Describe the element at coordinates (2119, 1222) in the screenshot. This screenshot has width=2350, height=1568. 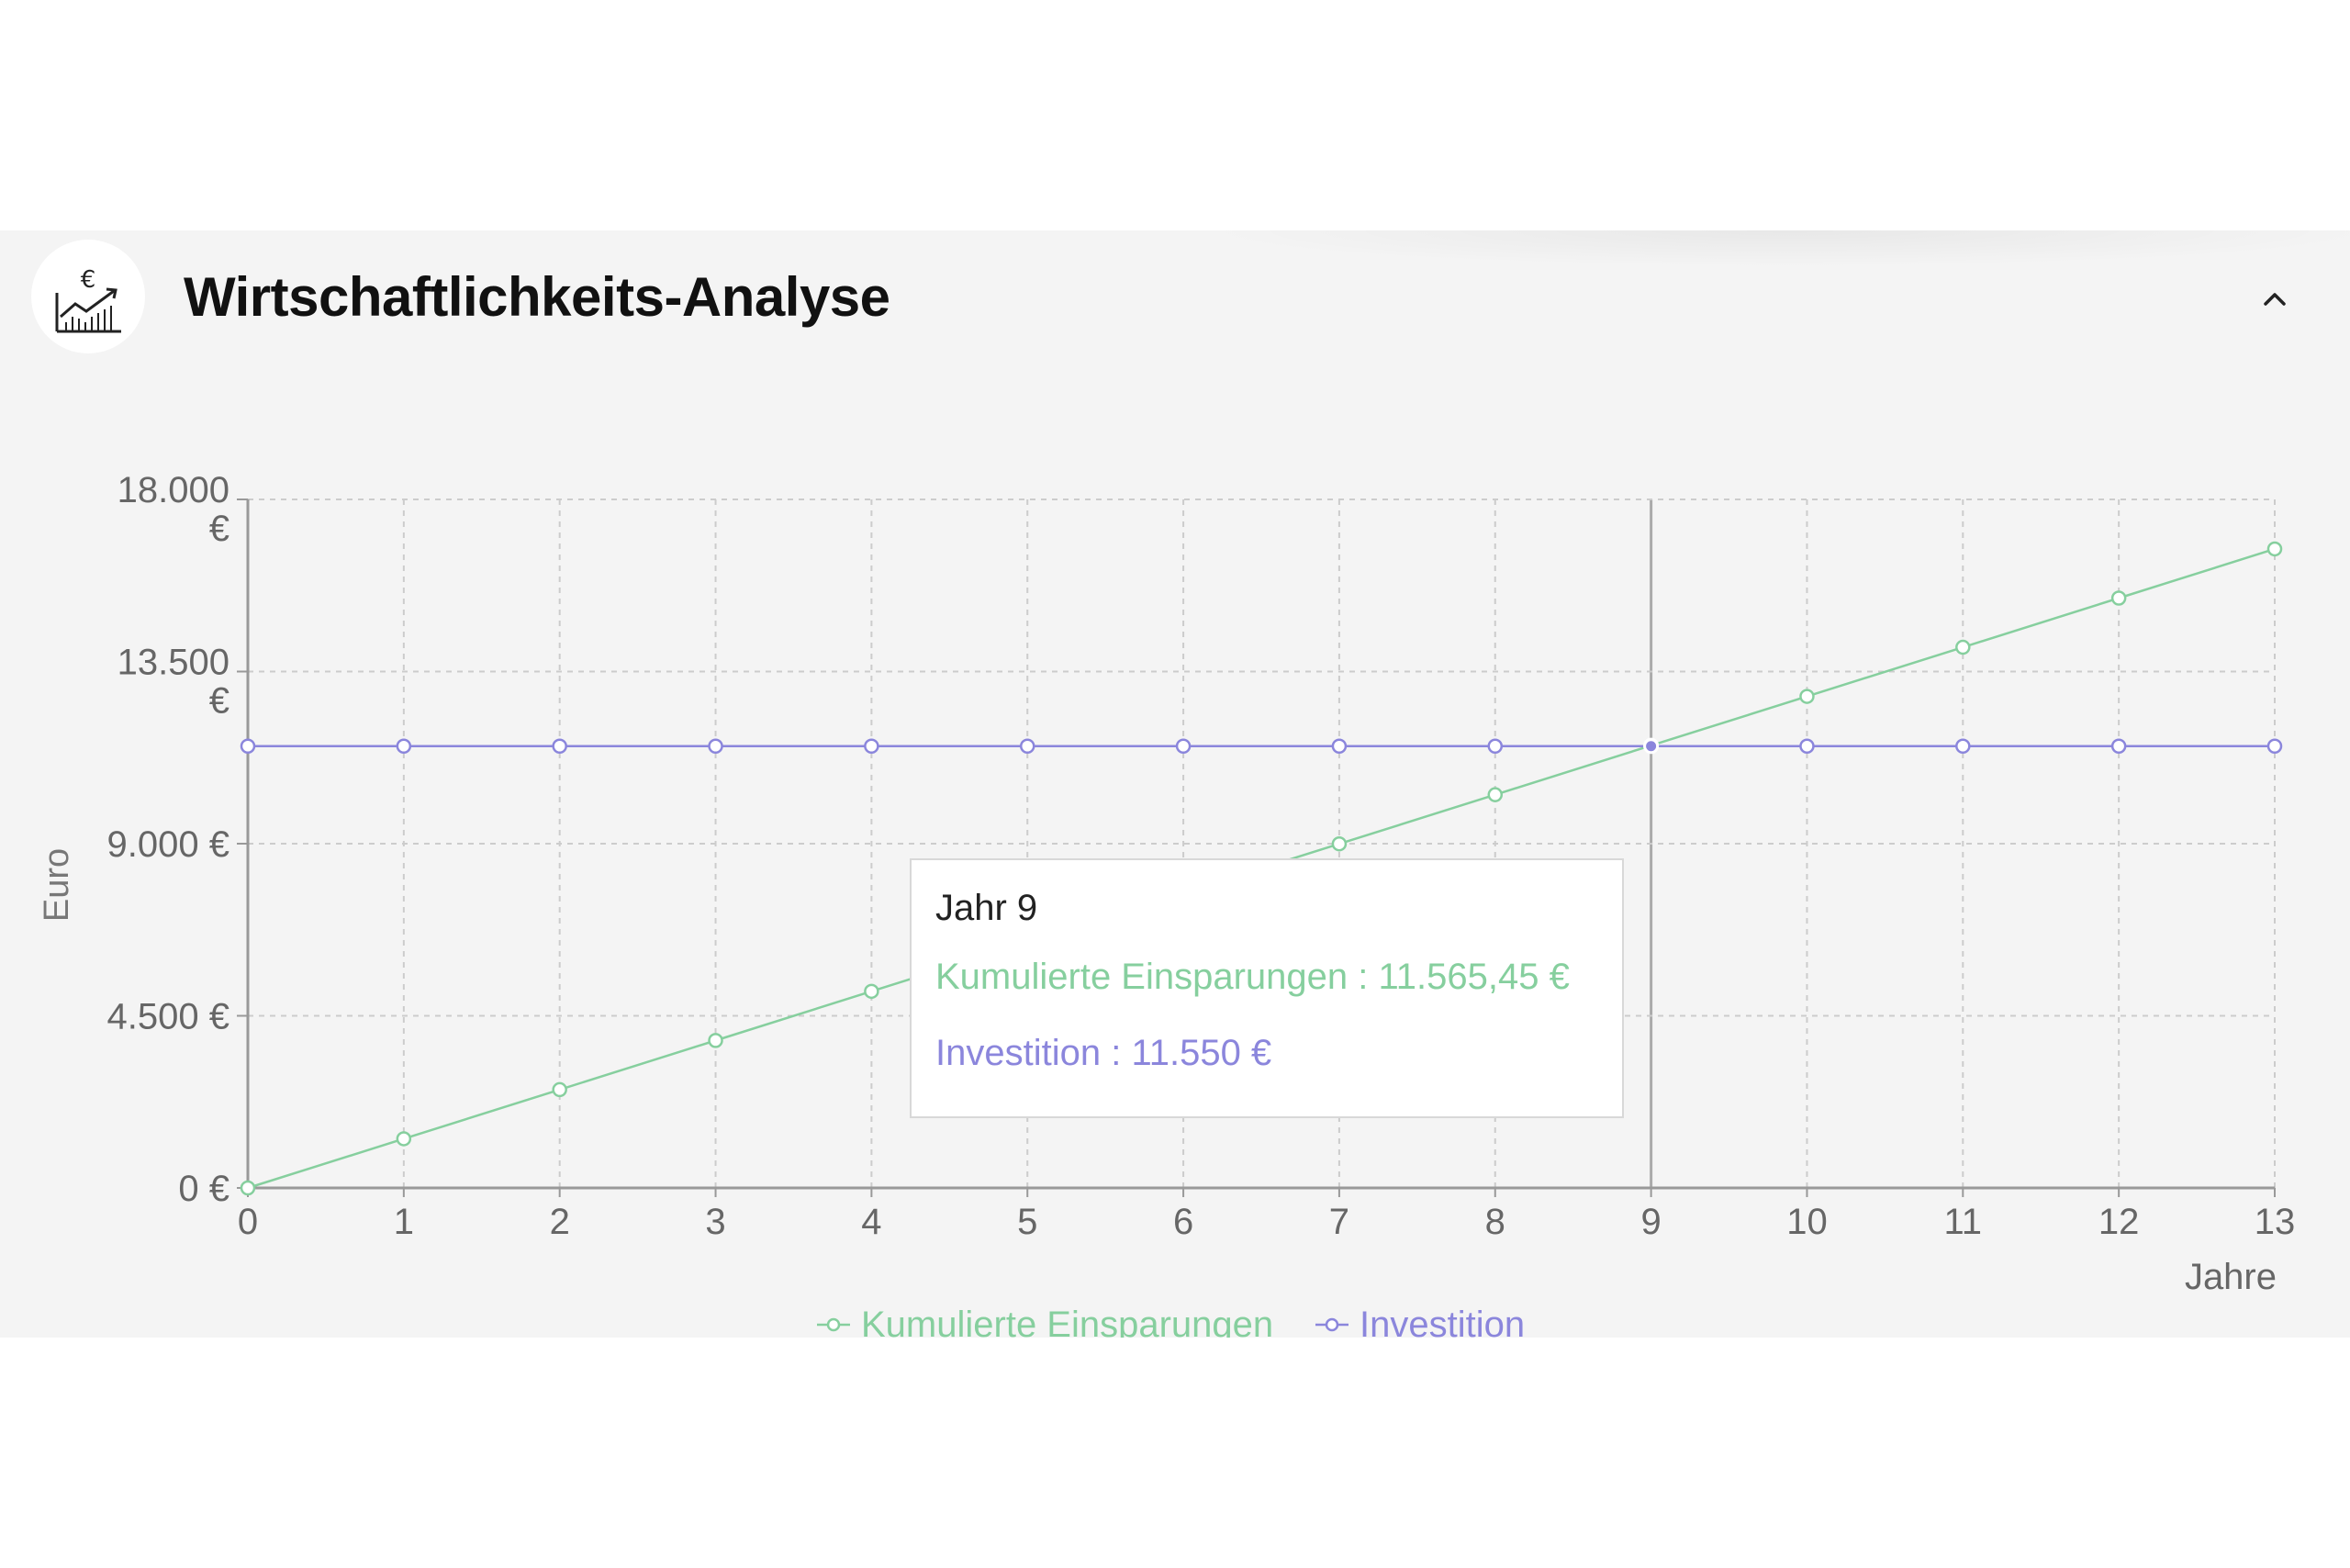
I see `x-tick-label: 12` at that location.